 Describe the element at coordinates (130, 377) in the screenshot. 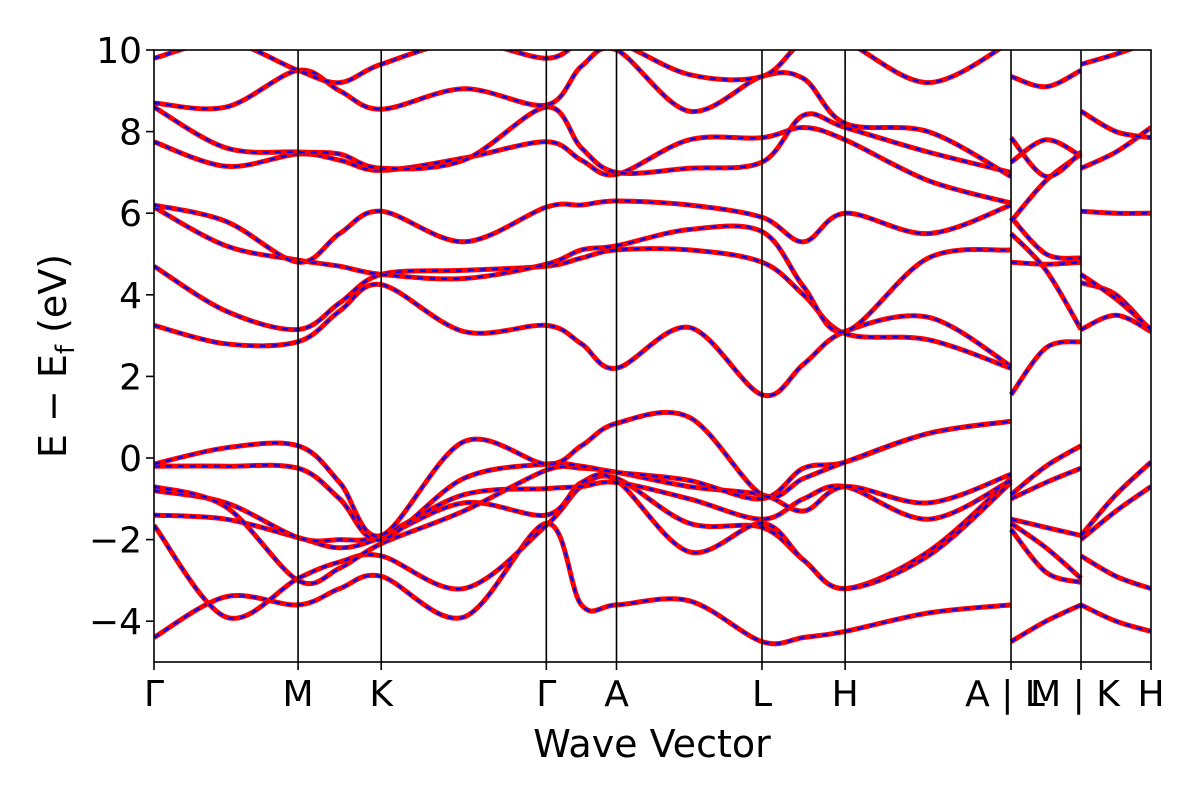

I see `y-tick-label-3: 2` at that location.